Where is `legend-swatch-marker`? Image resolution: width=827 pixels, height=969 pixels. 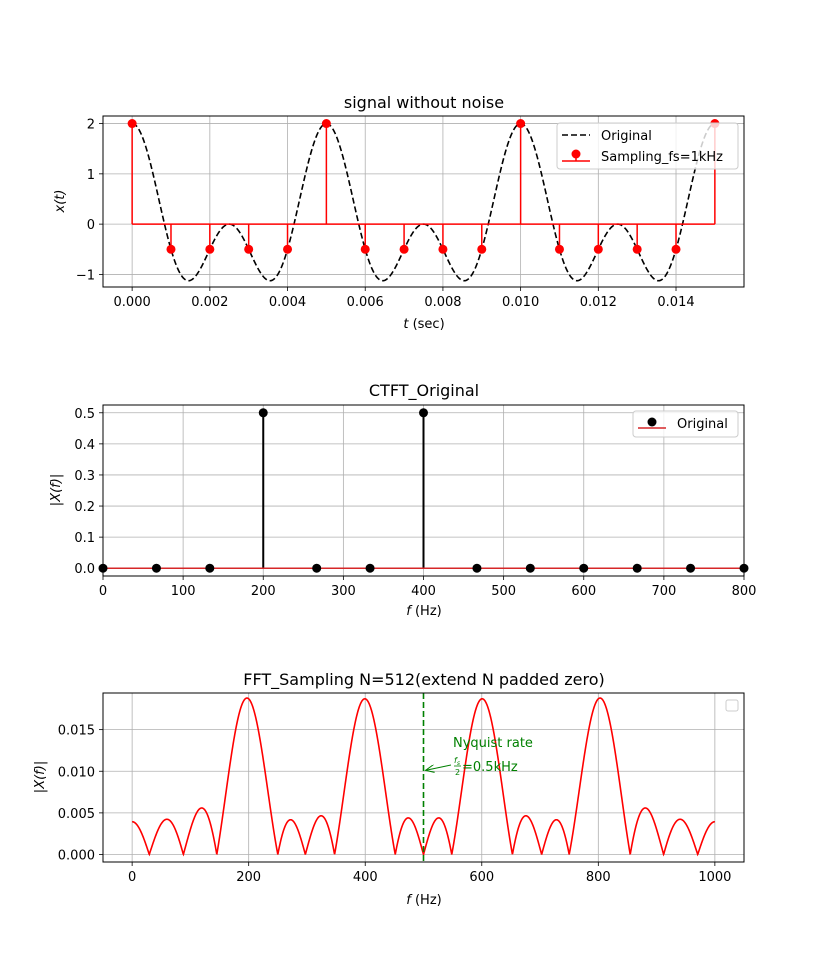 legend-swatch-marker is located at coordinates (652, 422).